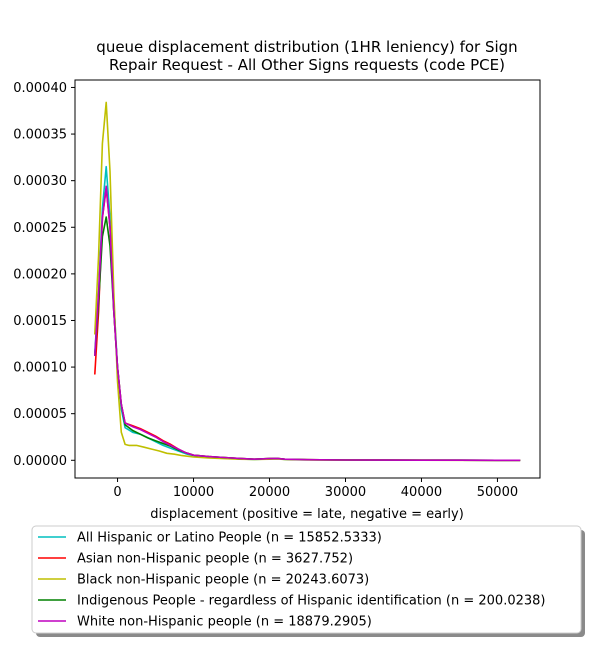  Describe the element at coordinates (40, 368) in the screenshot. I see `y-tick-label: 0.00010` at that location.